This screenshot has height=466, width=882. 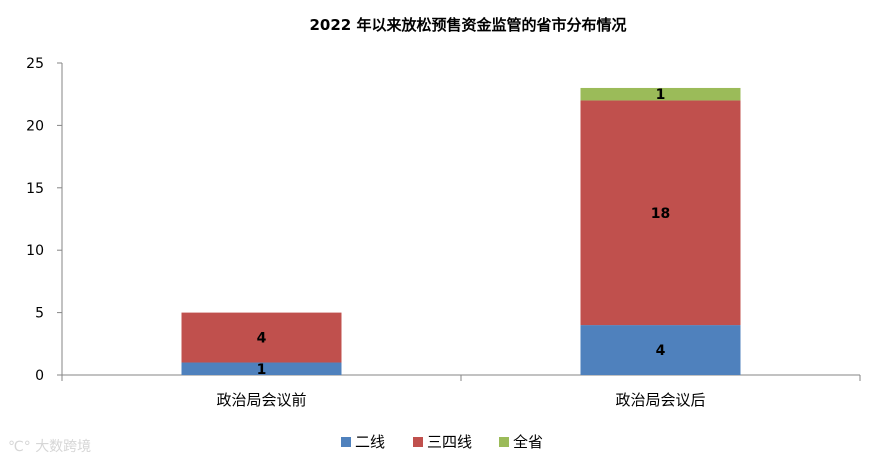 What do you see at coordinates (449, 442) in the screenshot?
I see `legend-label: 三四线` at bounding box center [449, 442].